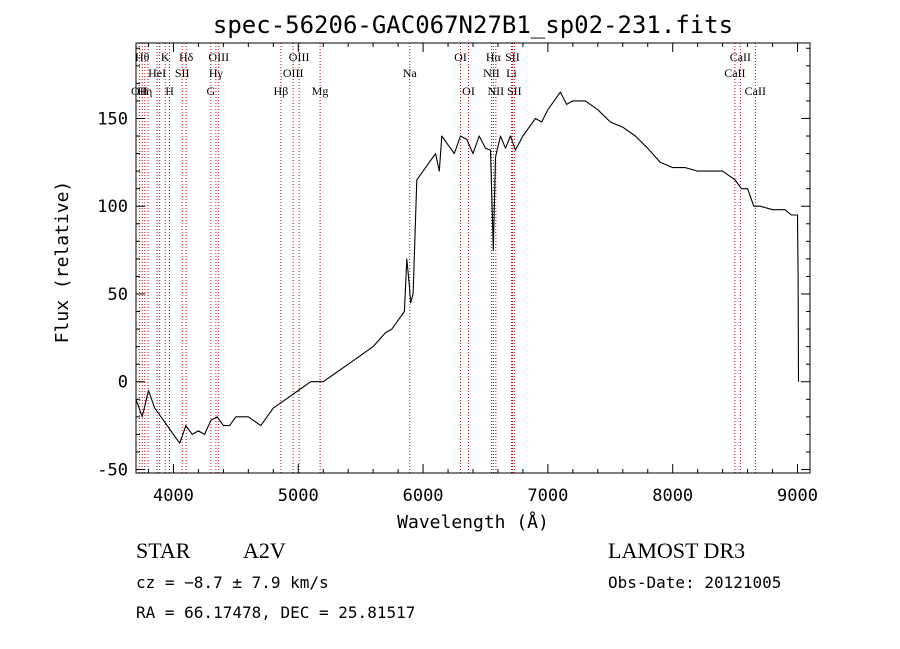 Image resolution: width=900 pixels, height=649 pixels. What do you see at coordinates (169, 91) in the screenshot?
I see `line-label: H` at bounding box center [169, 91].